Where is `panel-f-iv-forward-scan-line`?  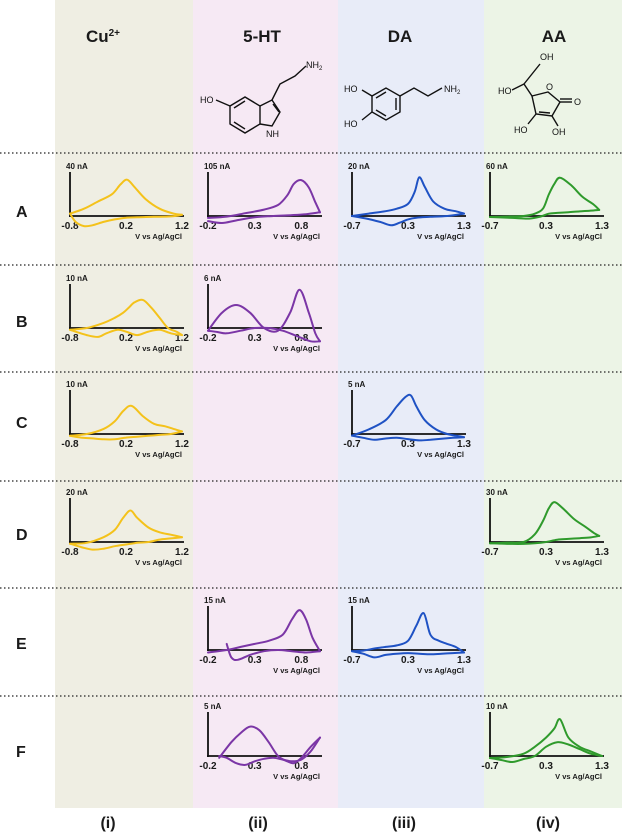
panel-f-iv-forward-scan-line is located at coordinates (546, 738).